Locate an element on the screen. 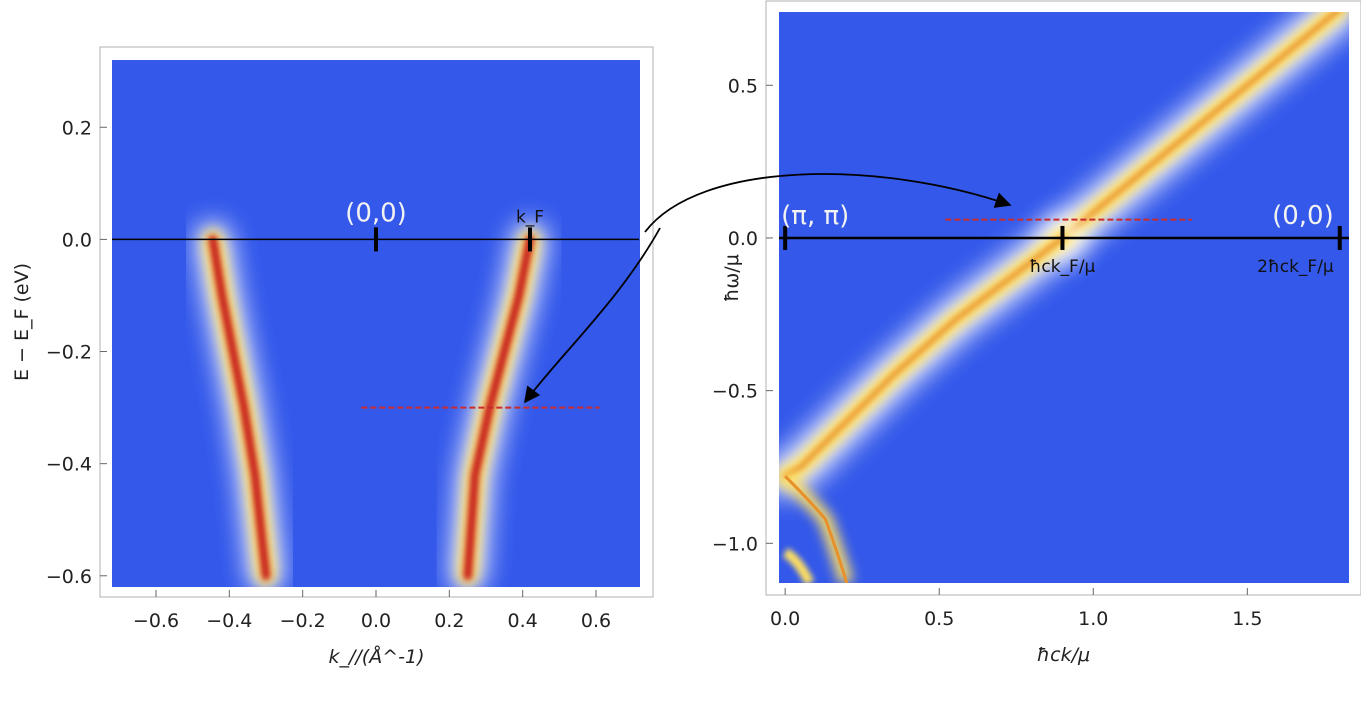 This screenshot has height=724, width=1361. right-band-3-fragment is located at coordinates (798, 565).